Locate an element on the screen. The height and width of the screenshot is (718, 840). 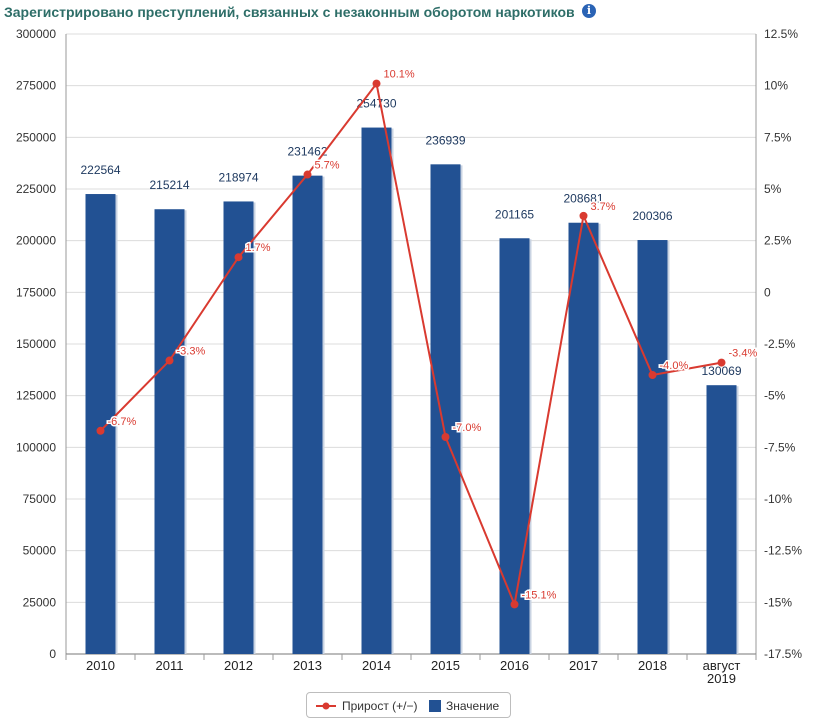
bar-value-label: 222564 is located at coordinates (100, 170).